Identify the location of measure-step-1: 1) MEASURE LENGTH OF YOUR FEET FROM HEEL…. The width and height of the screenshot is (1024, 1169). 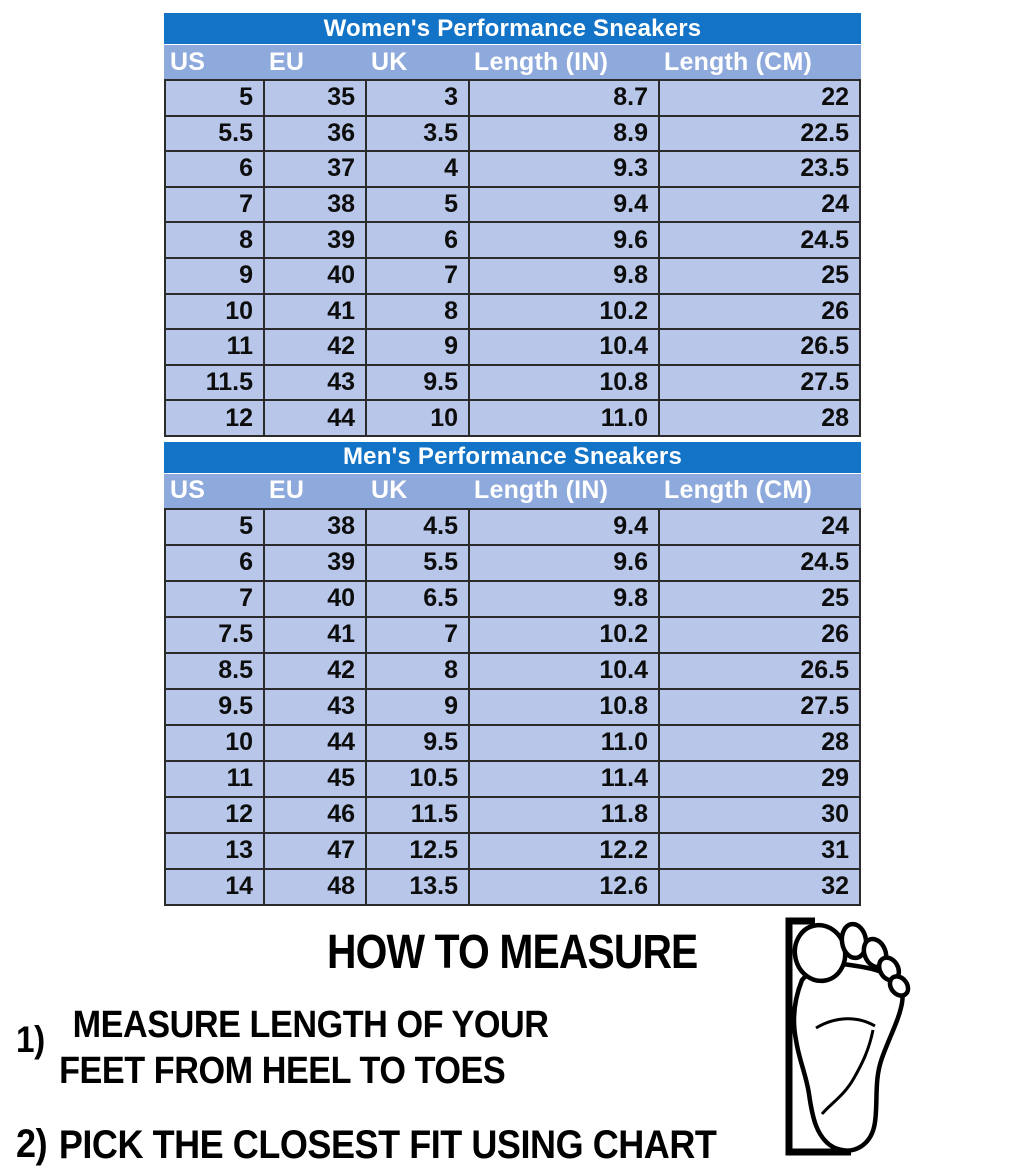
(282, 1048).